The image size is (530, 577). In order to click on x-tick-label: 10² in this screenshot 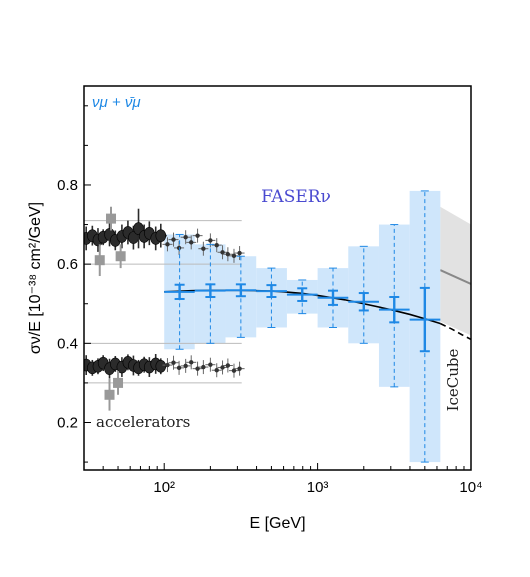, I will do `click(164, 487)`.